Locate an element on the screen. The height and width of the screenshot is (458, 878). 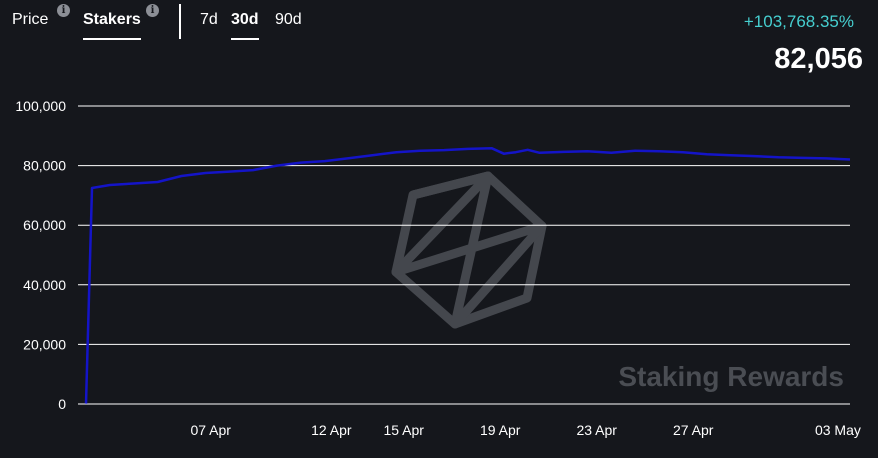
y-tick-label: 100,000 is located at coordinates (40, 106).